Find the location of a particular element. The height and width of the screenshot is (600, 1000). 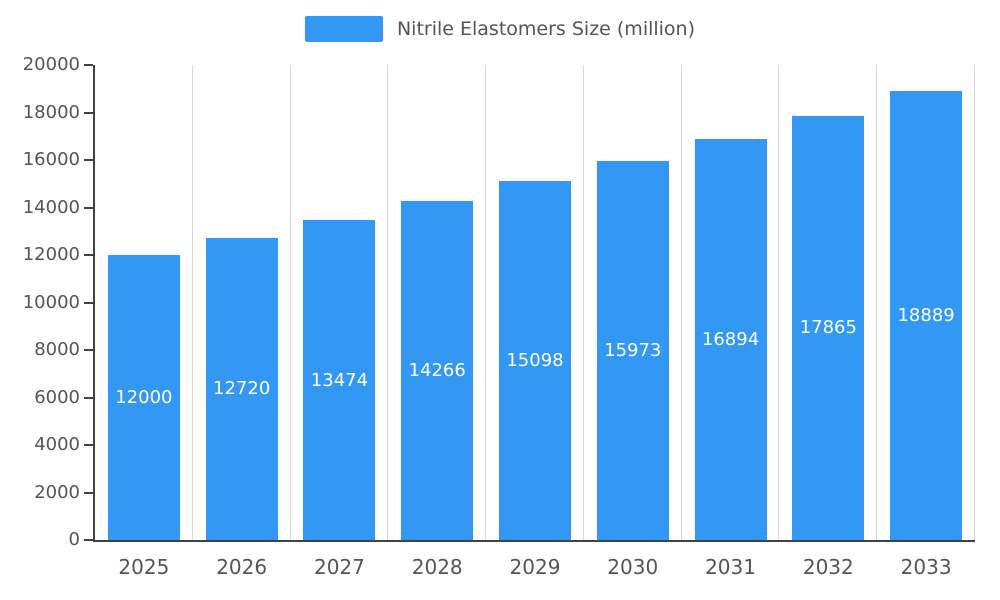

bar-2027: 13474 is located at coordinates (339, 380).